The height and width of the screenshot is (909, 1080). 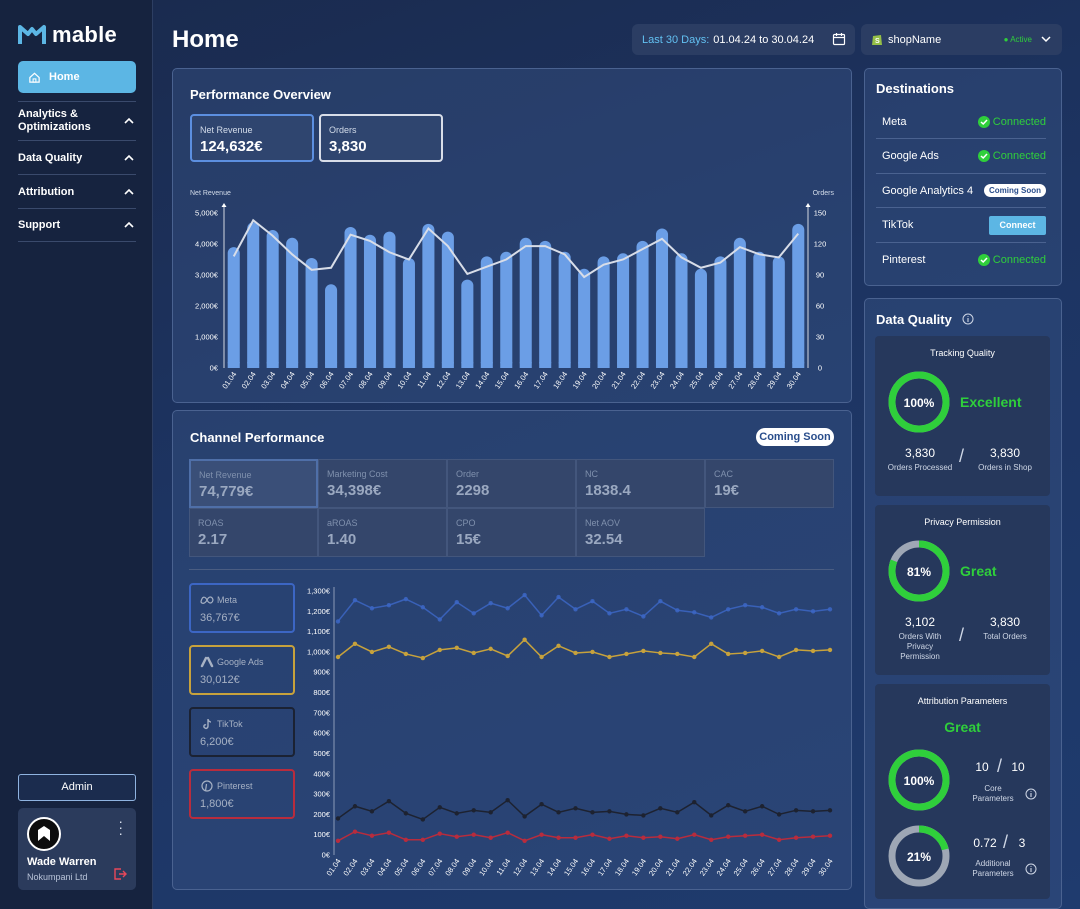 I want to click on metric-cpo: CPO 15€, so click(x=511, y=532).